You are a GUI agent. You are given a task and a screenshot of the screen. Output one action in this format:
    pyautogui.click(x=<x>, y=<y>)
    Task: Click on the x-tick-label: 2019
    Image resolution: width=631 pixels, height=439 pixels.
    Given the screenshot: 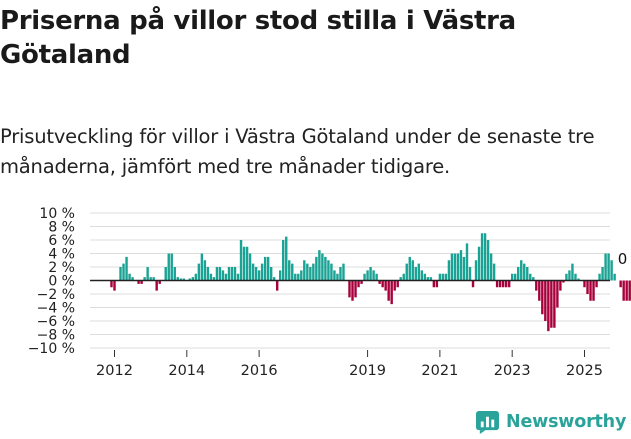 What is the action you would take?
    pyautogui.click(x=367, y=371)
    